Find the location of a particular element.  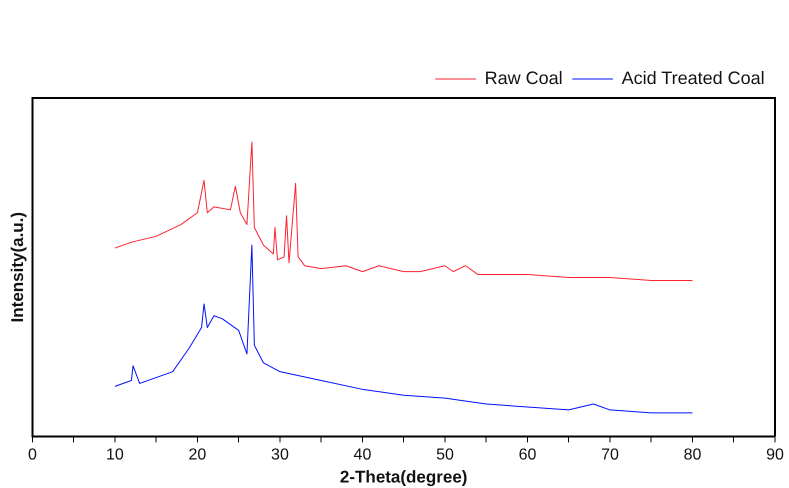

x-tick-label: 70 is located at coordinates (610, 455).